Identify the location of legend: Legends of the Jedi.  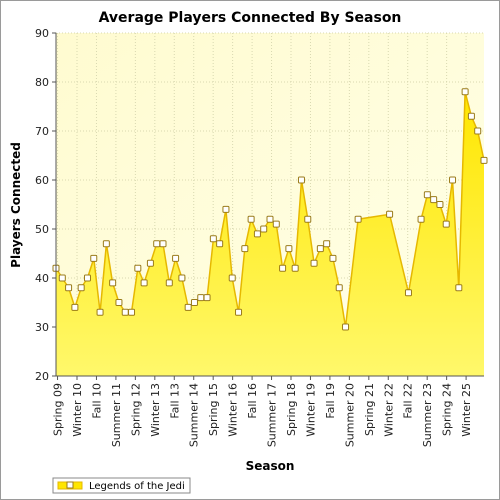
(121, 485).